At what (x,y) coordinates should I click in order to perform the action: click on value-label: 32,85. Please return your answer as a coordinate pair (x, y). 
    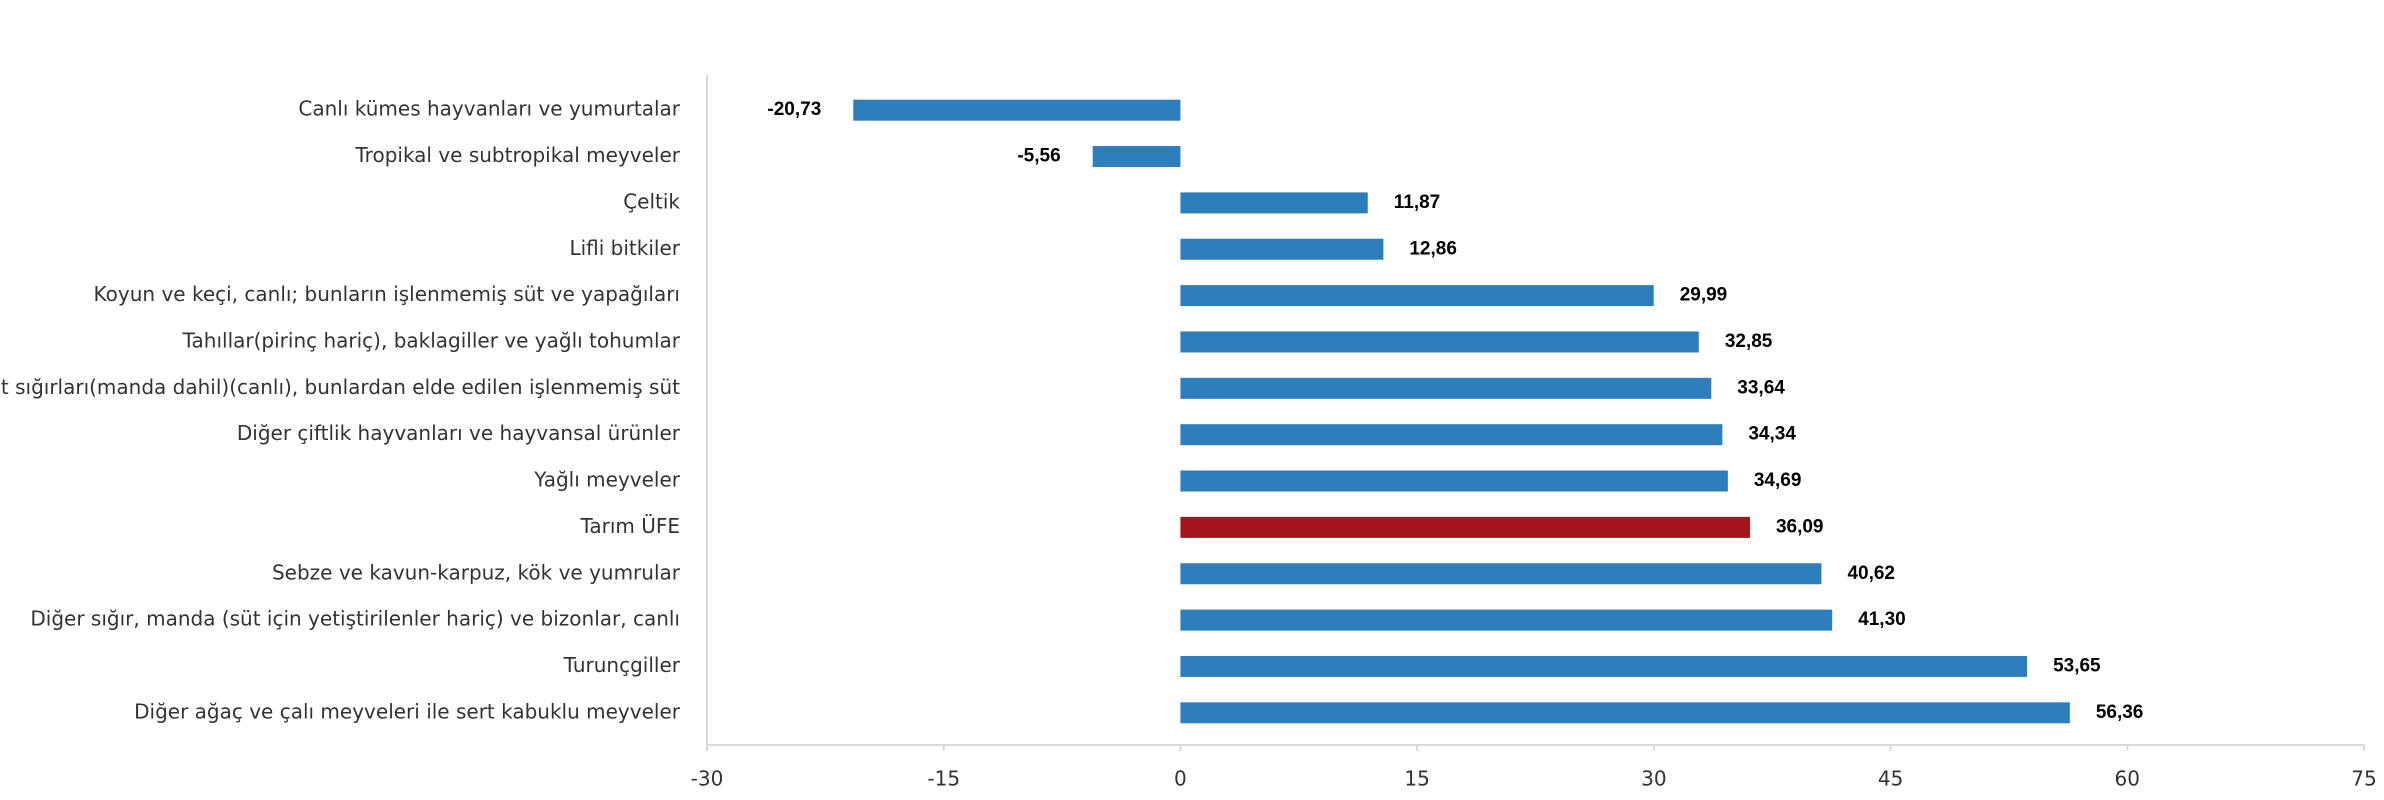
    Looking at the image, I should click on (1749, 341).